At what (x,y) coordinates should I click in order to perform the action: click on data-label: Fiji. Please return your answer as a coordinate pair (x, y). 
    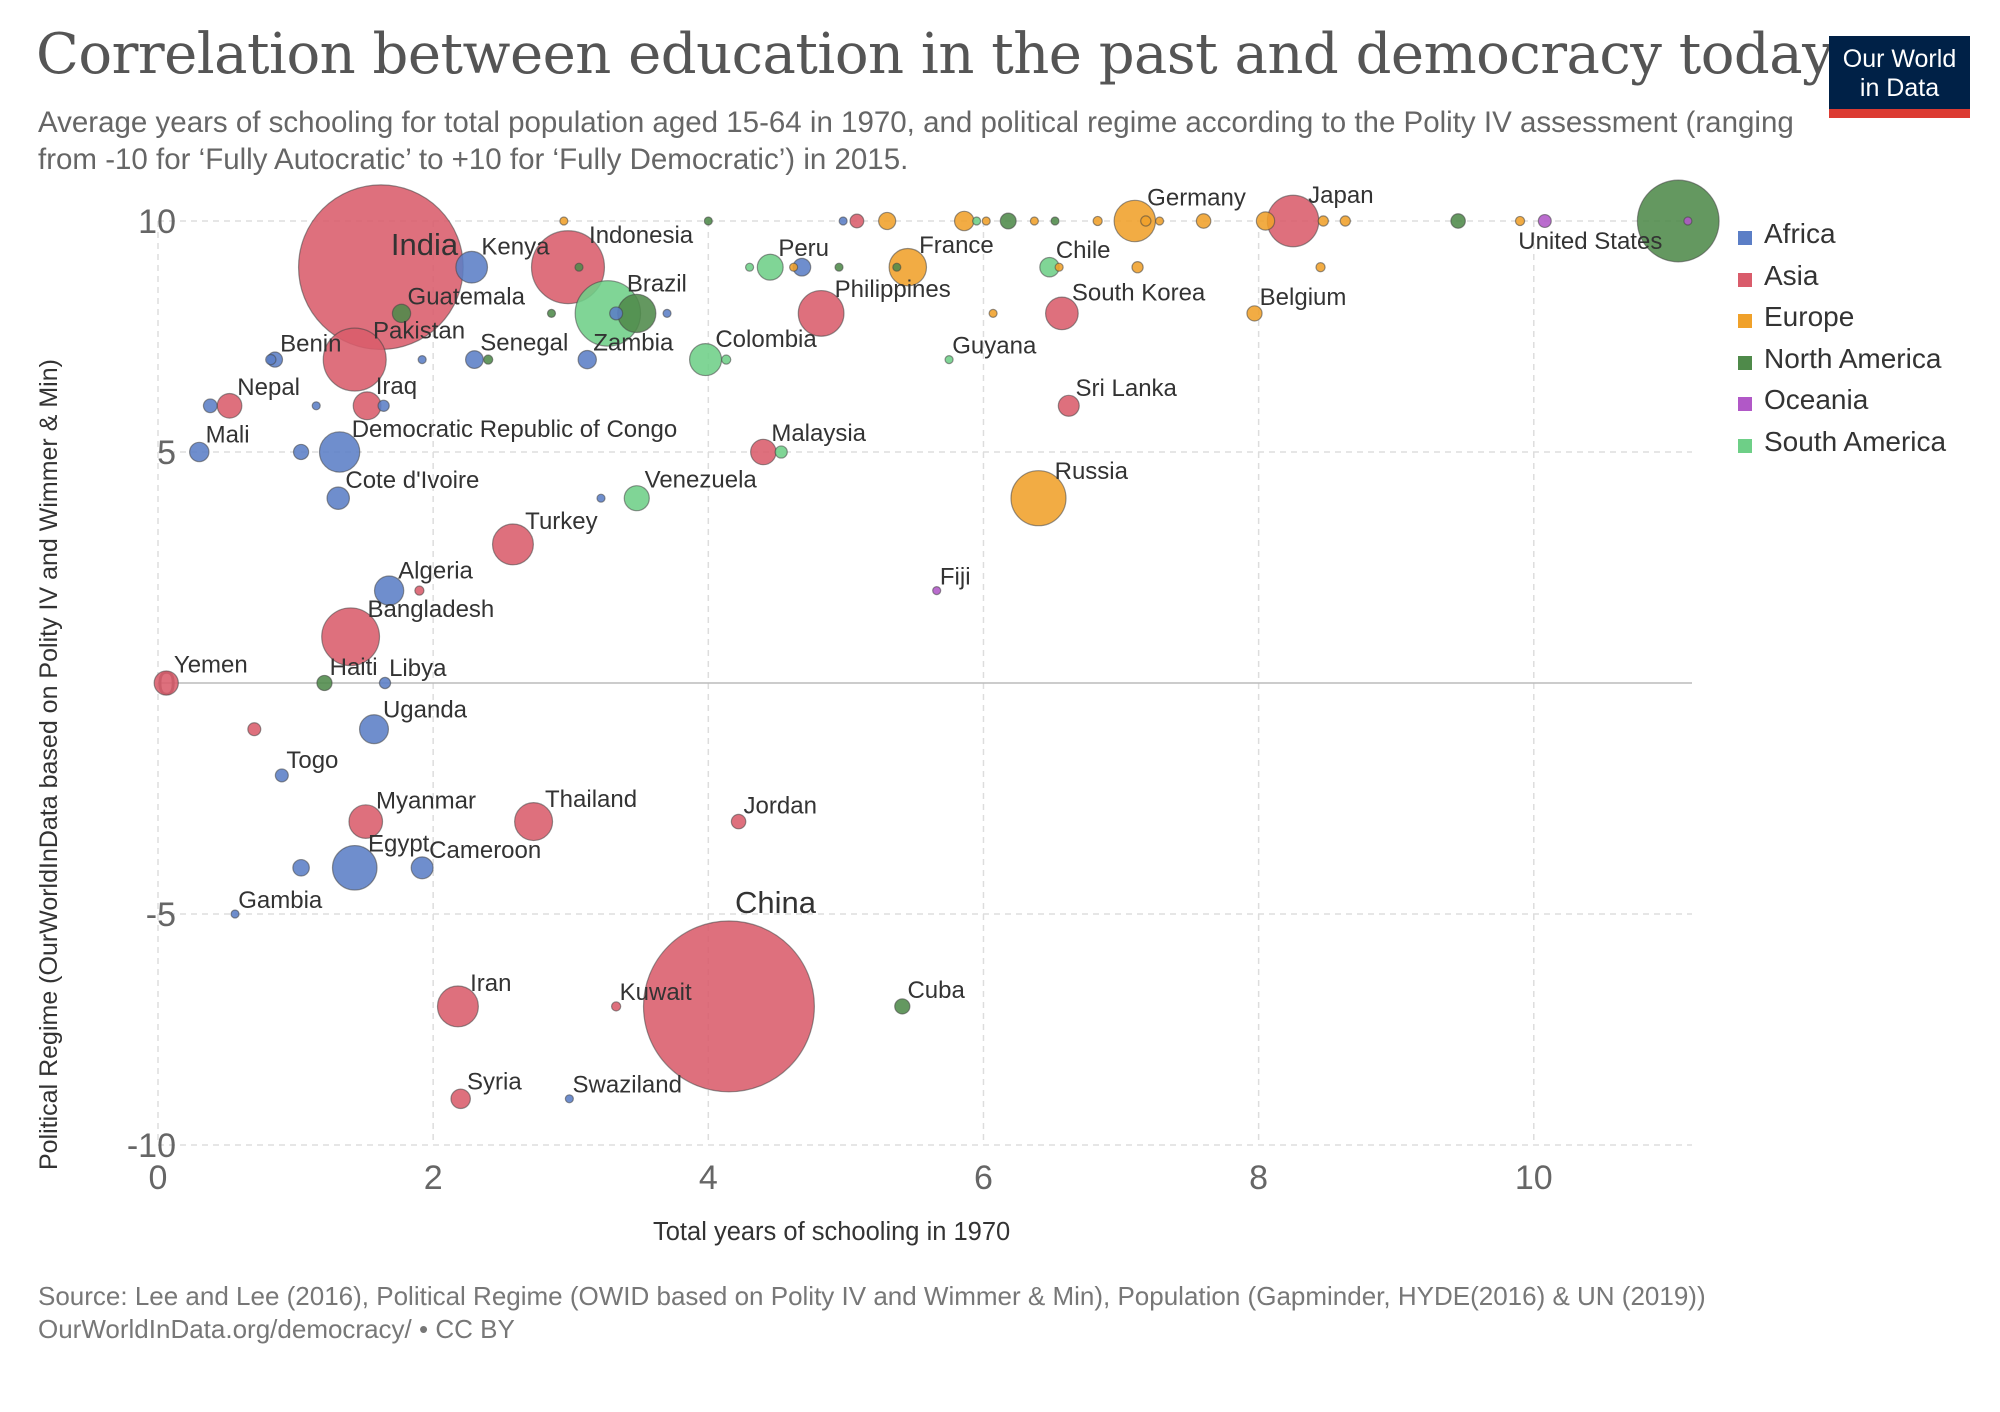
    Looking at the image, I should click on (955, 576).